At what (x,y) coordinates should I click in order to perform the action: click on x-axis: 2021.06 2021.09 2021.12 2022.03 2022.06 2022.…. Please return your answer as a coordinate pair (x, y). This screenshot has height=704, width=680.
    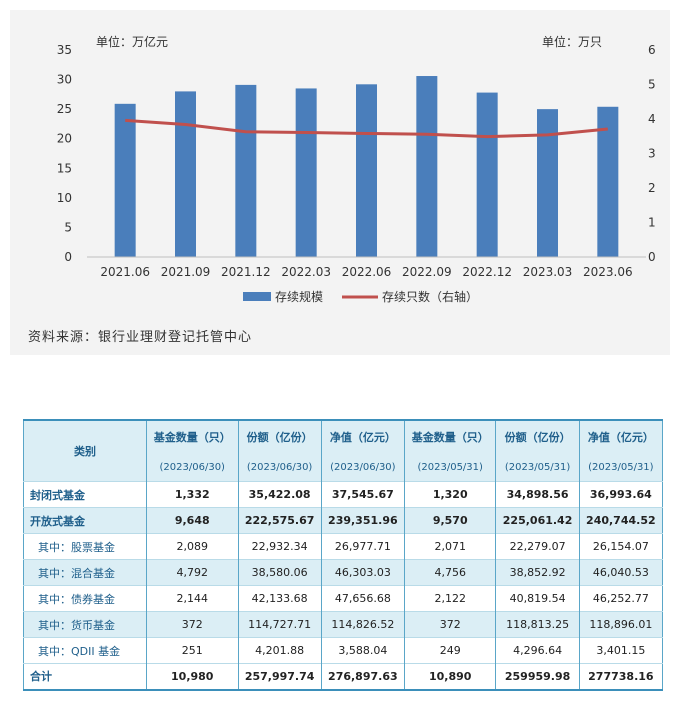
    Looking at the image, I should click on (366, 267).